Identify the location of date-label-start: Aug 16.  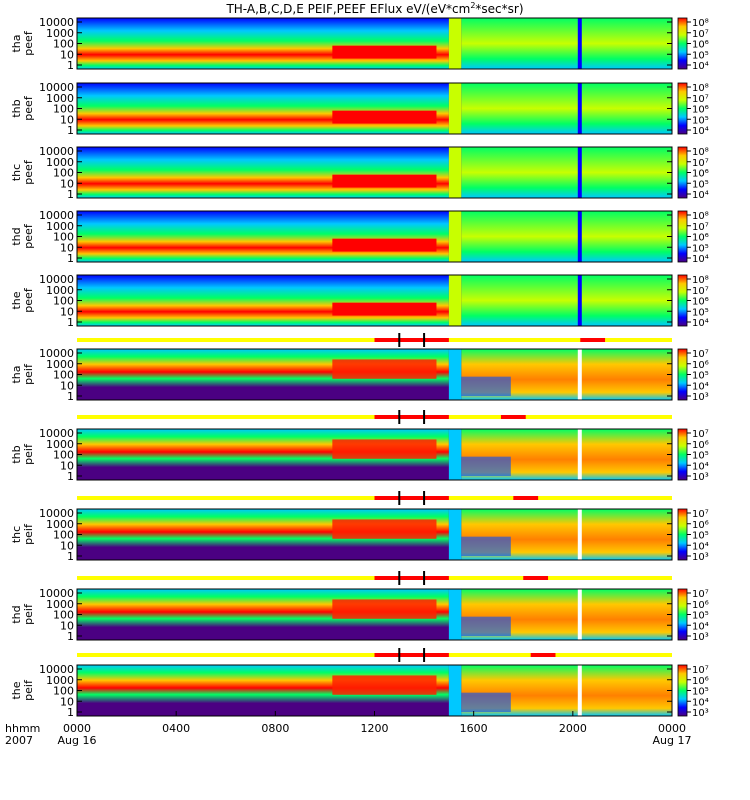
(77, 740).